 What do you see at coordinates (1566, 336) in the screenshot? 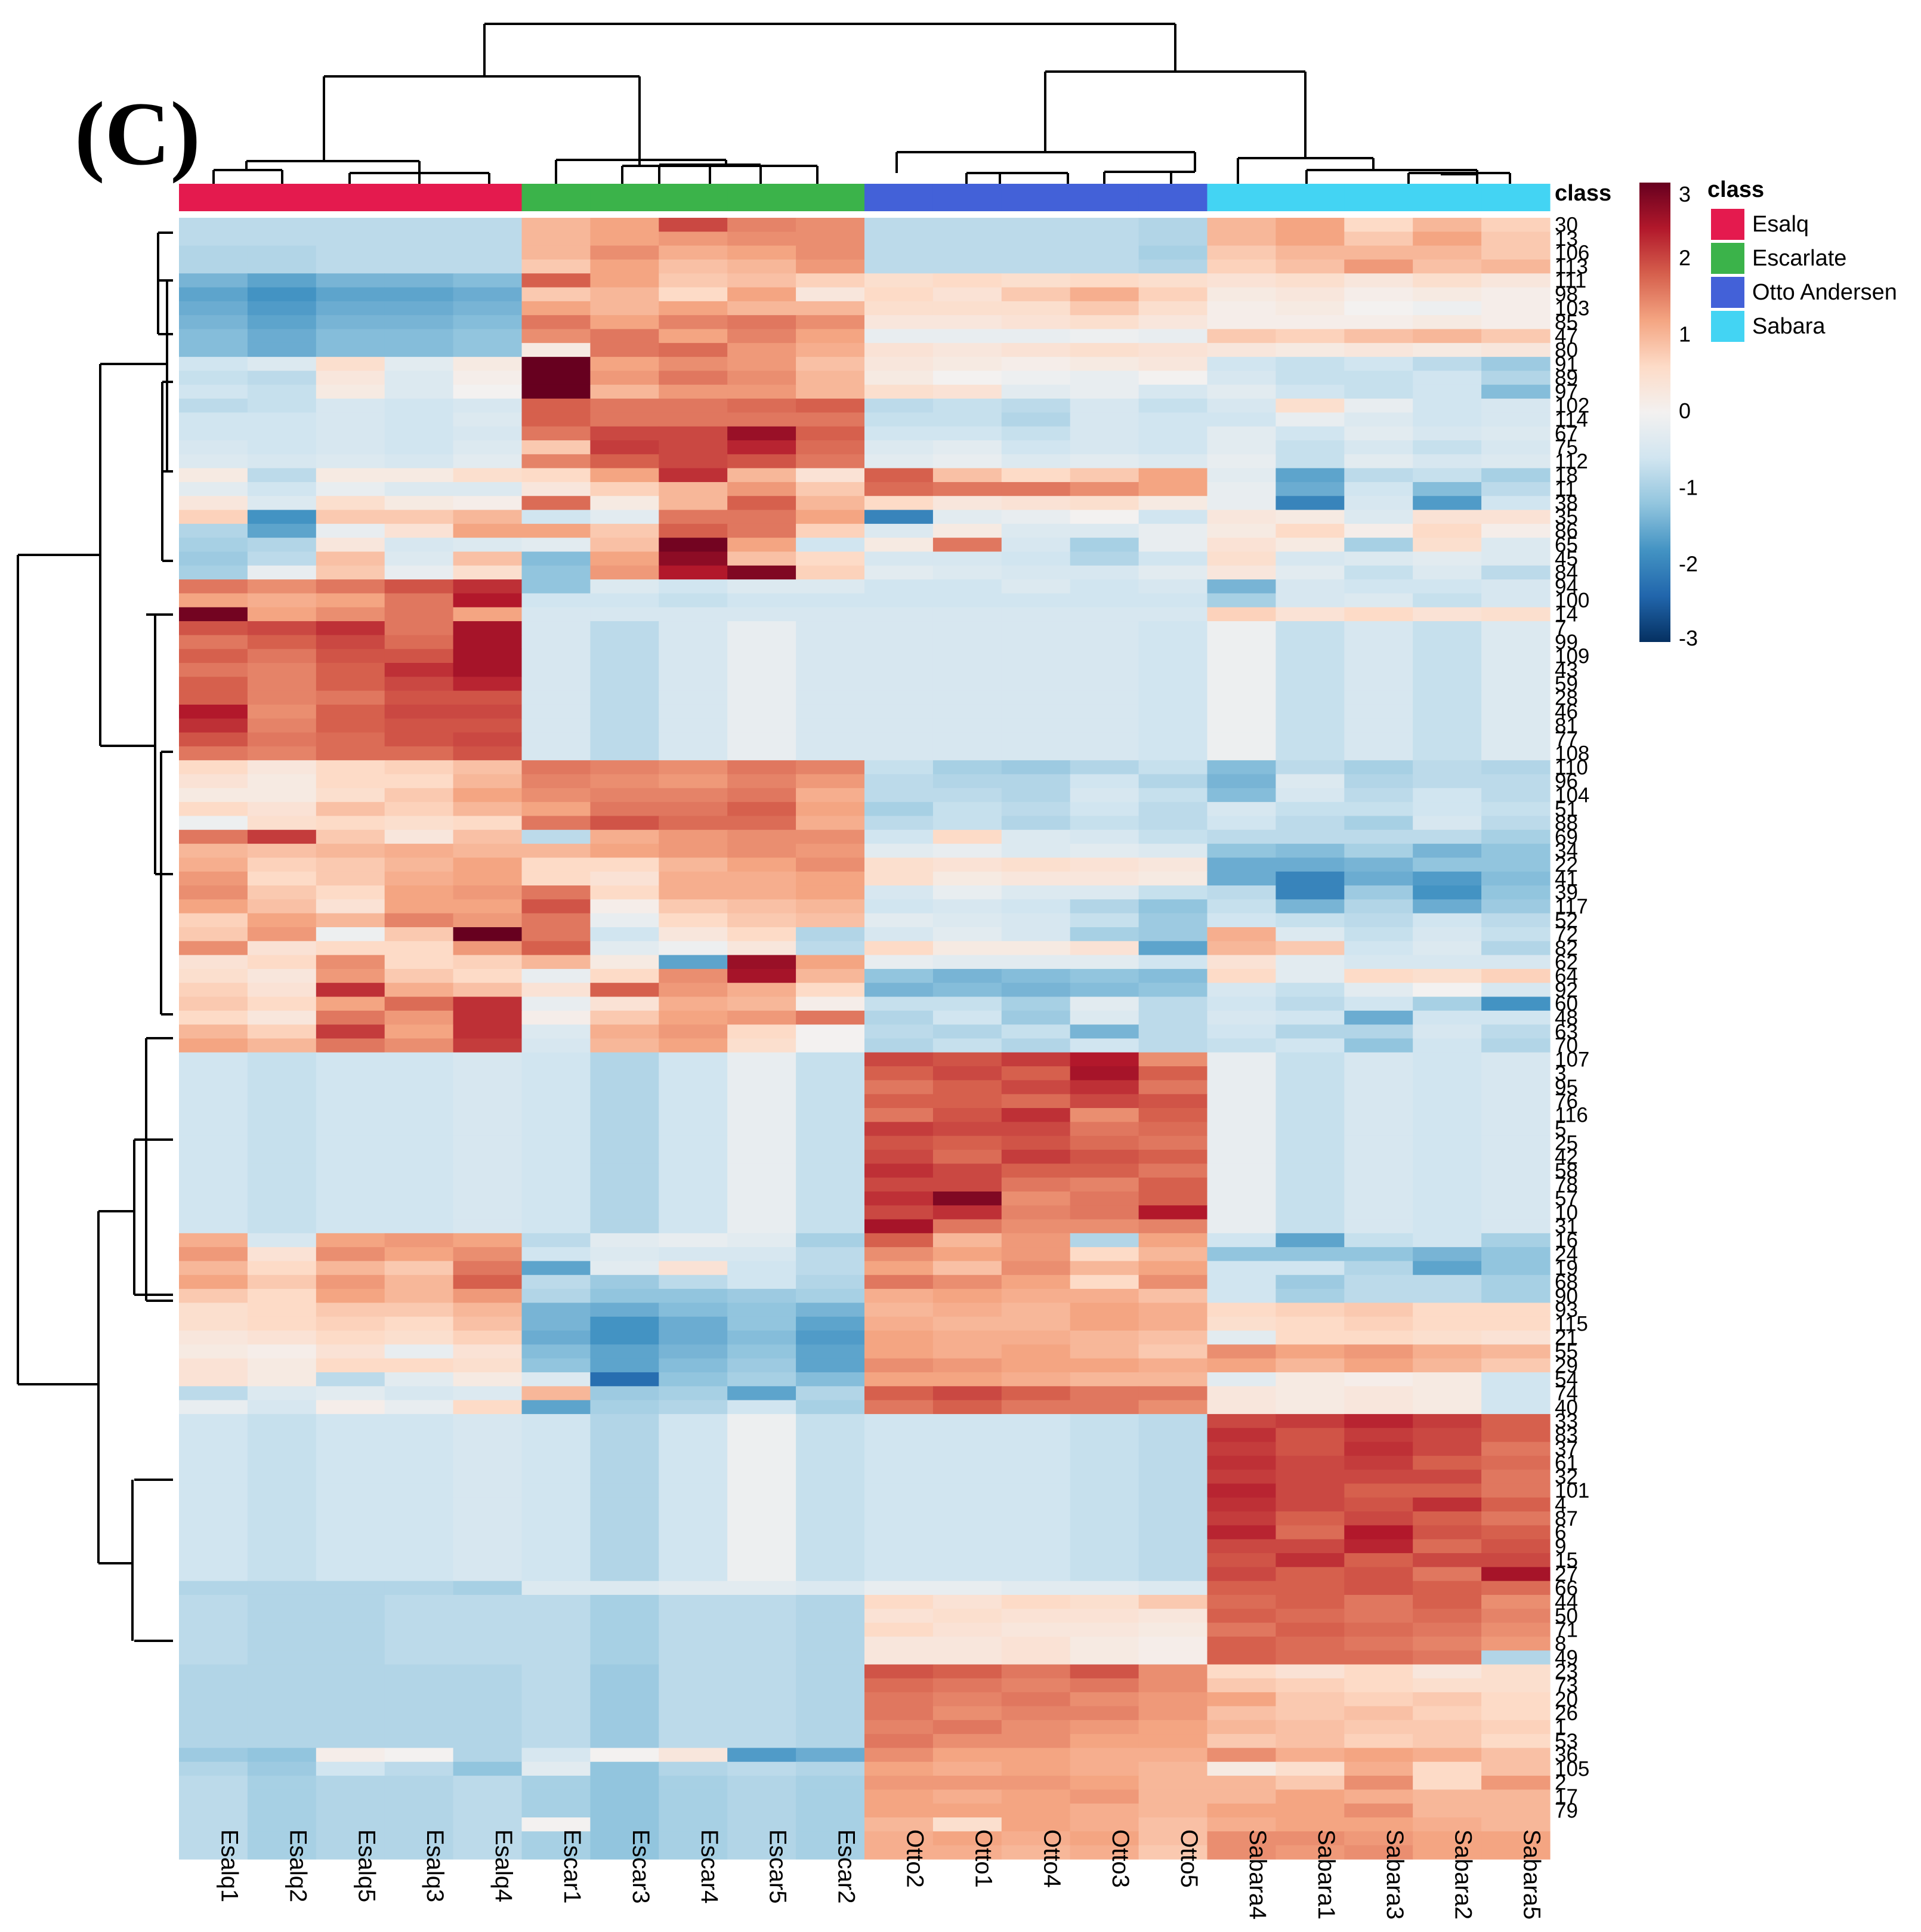
I see `row-label: 47` at bounding box center [1566, 336].